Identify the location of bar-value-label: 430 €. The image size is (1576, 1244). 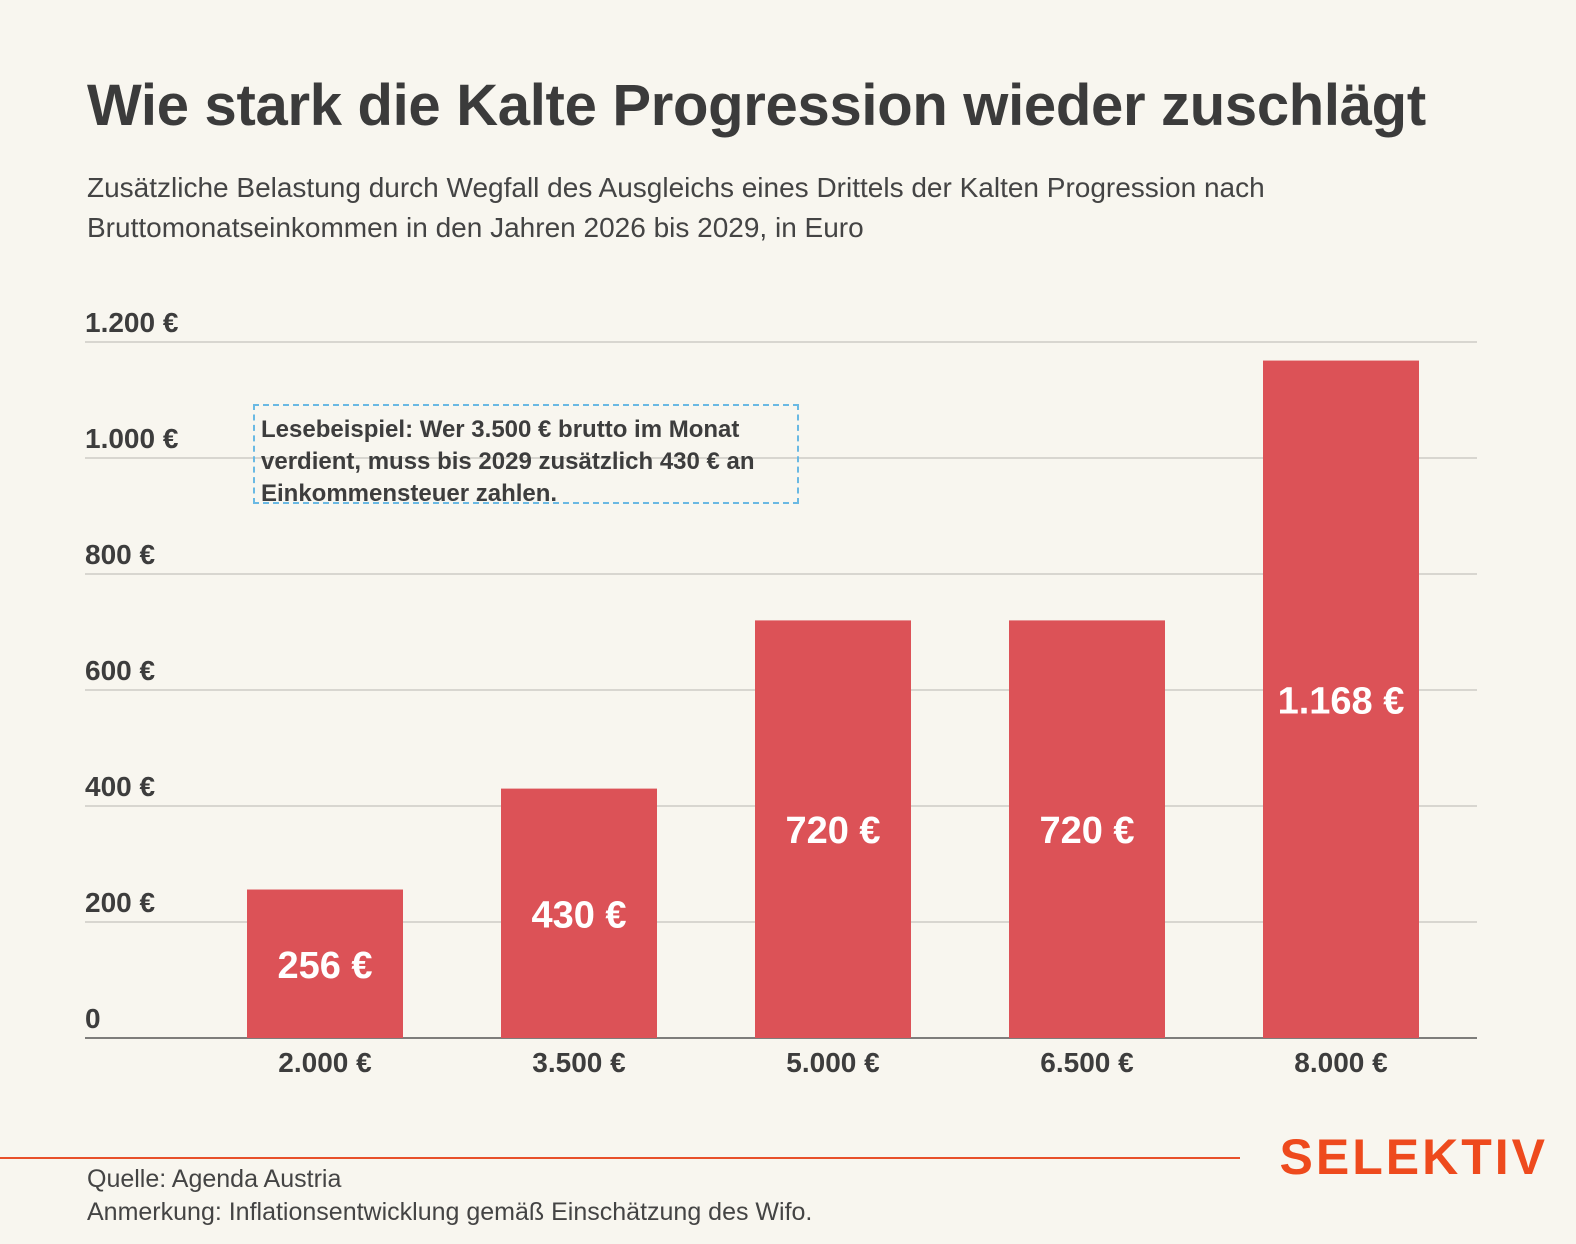
(578, 915).